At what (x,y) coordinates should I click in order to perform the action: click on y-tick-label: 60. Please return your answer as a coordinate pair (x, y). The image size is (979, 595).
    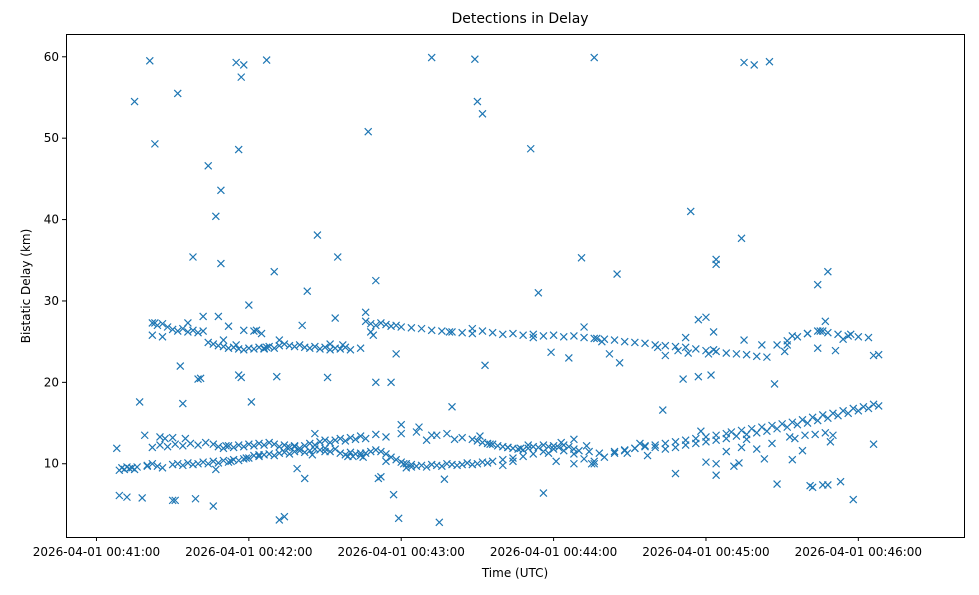
    Looking at the image, I should click on (51, 57).